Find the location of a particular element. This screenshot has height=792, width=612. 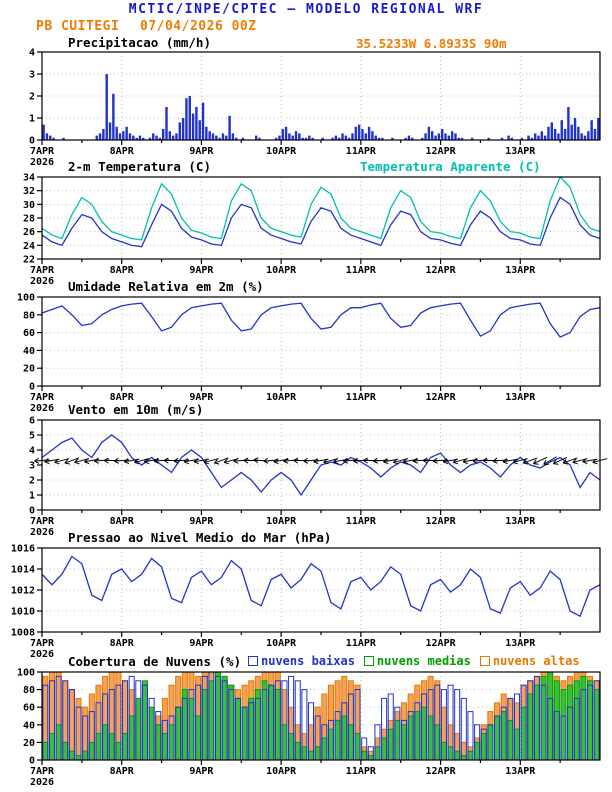

svg-text: 6 is located at coordinates (32, 421).